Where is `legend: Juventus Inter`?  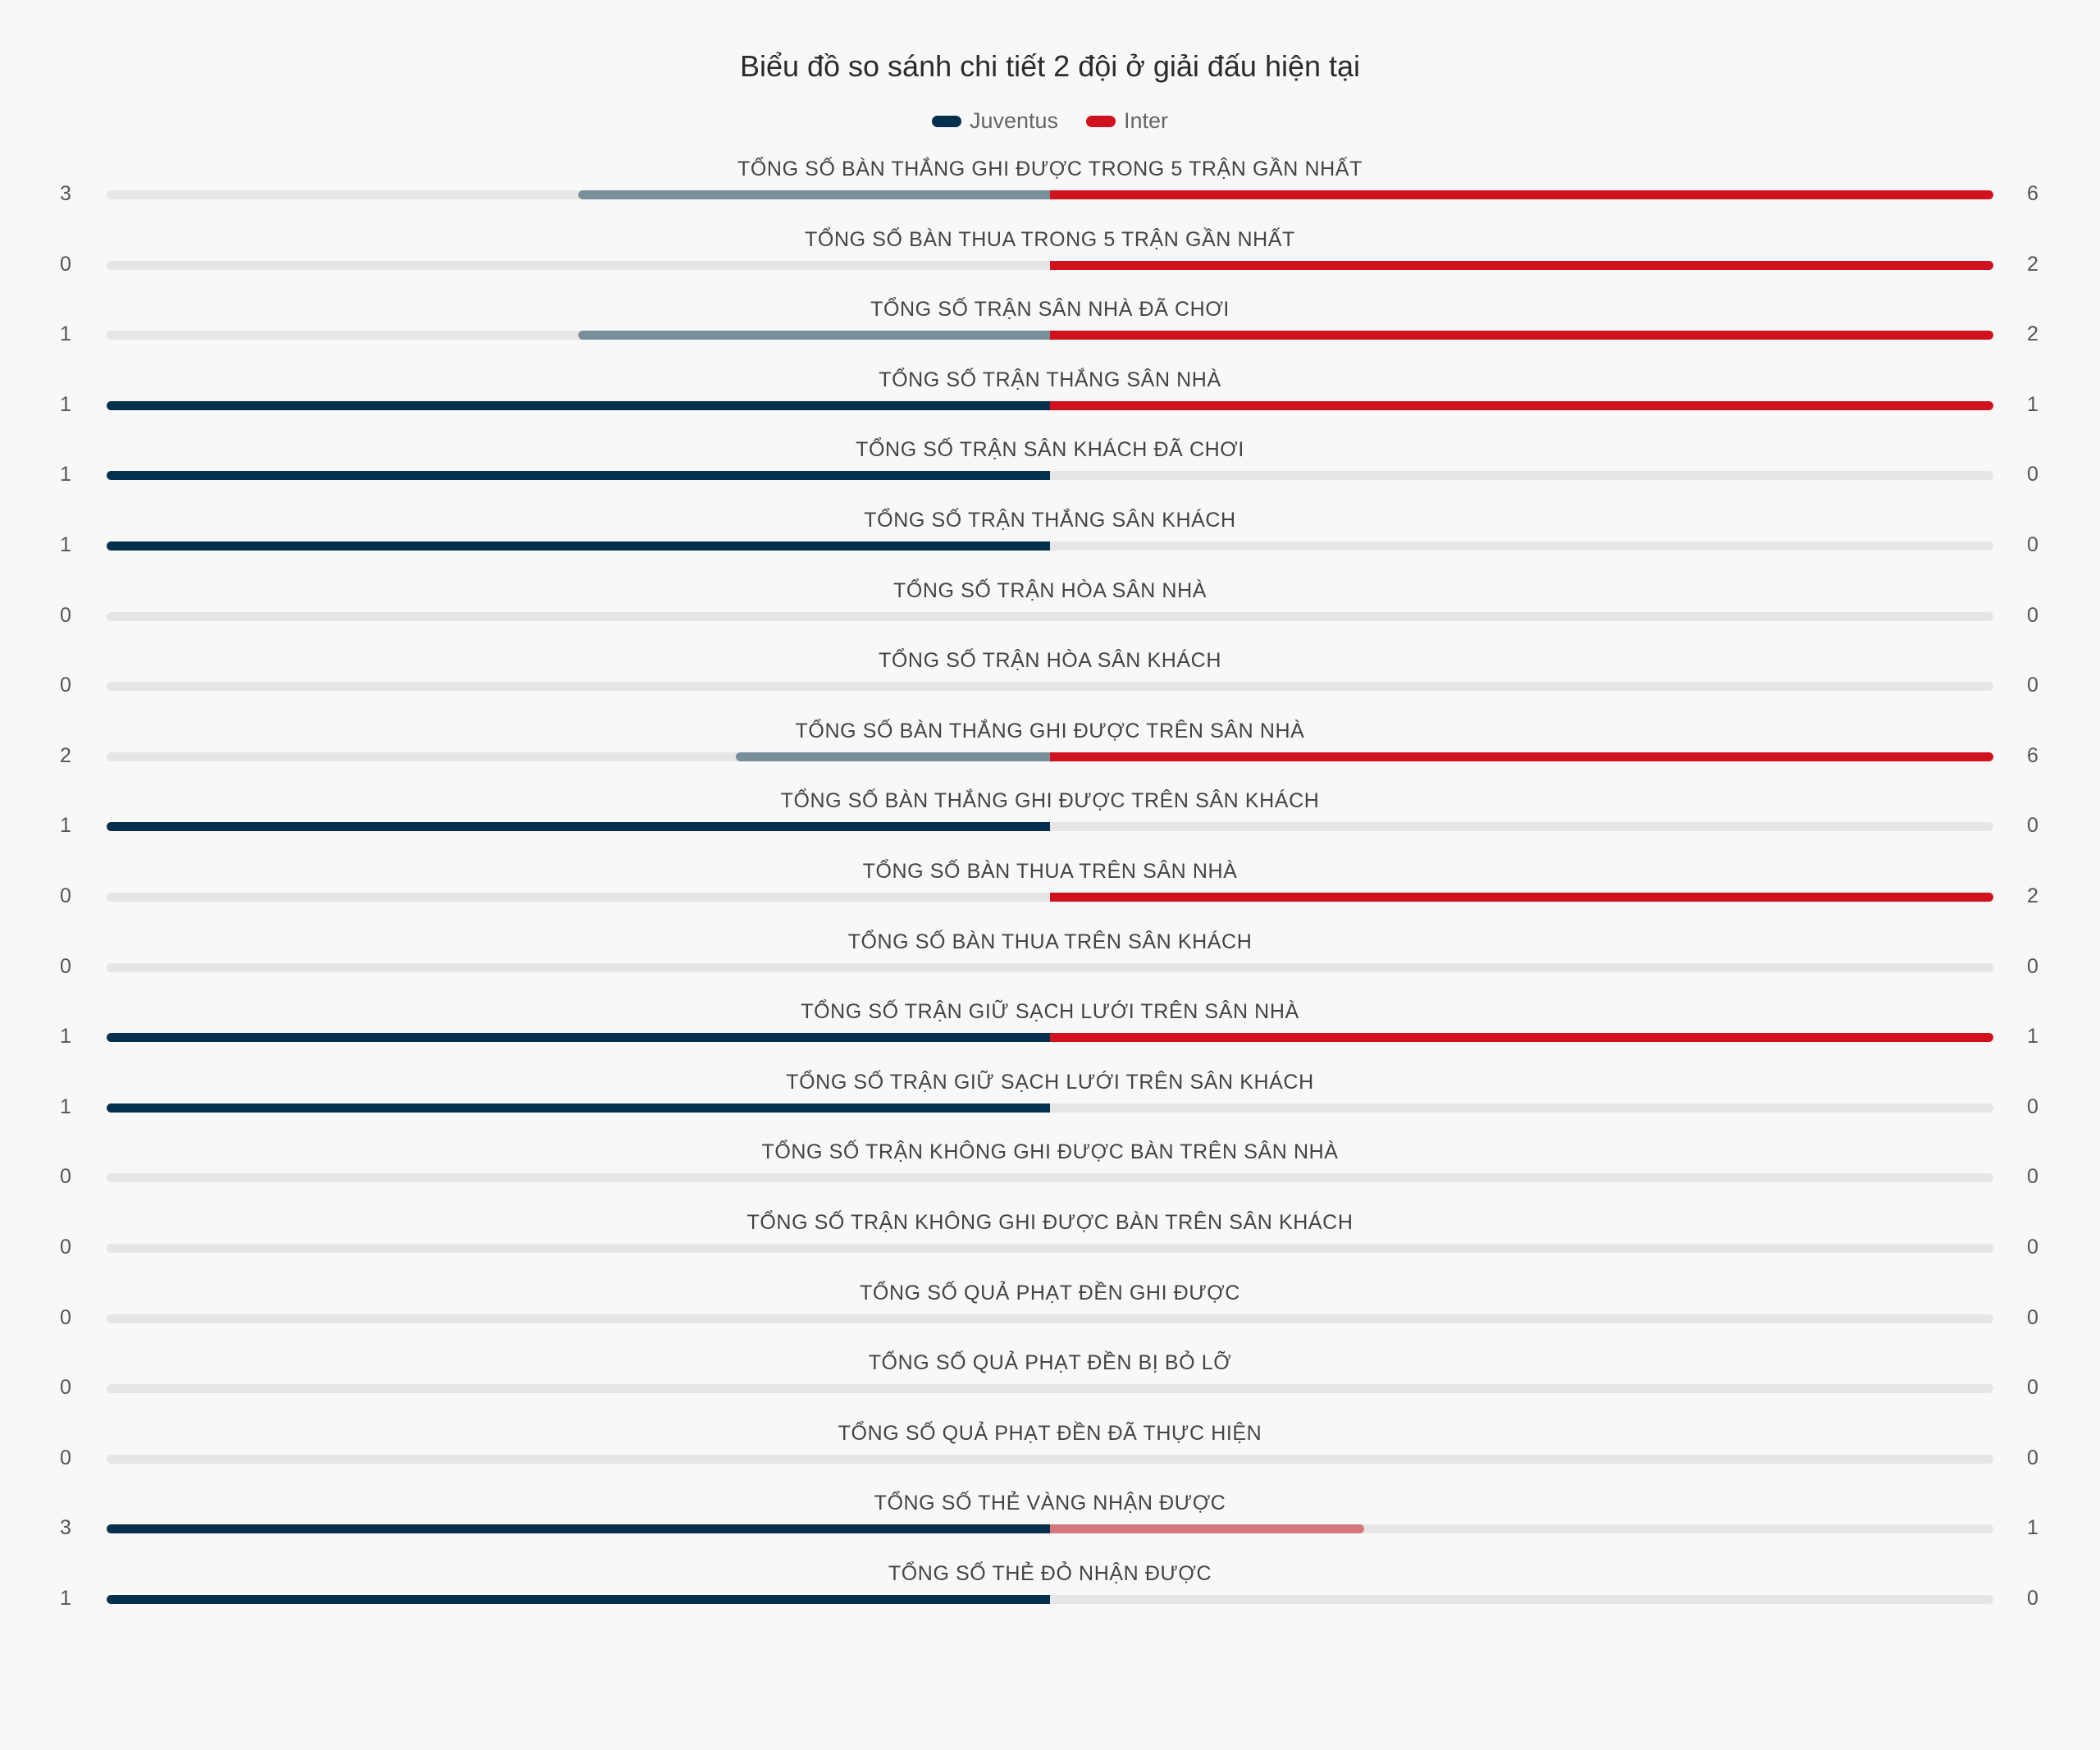 legend: Juventus Inter is located at coordinates (1050, 121).